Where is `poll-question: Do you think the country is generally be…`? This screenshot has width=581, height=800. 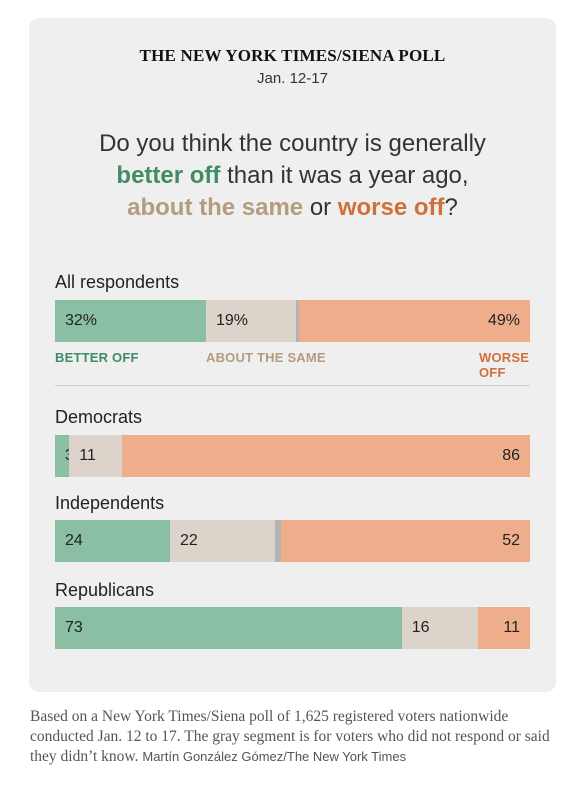 poll-question: Do you think the country is generally be… is located at coordinates (292, 176).